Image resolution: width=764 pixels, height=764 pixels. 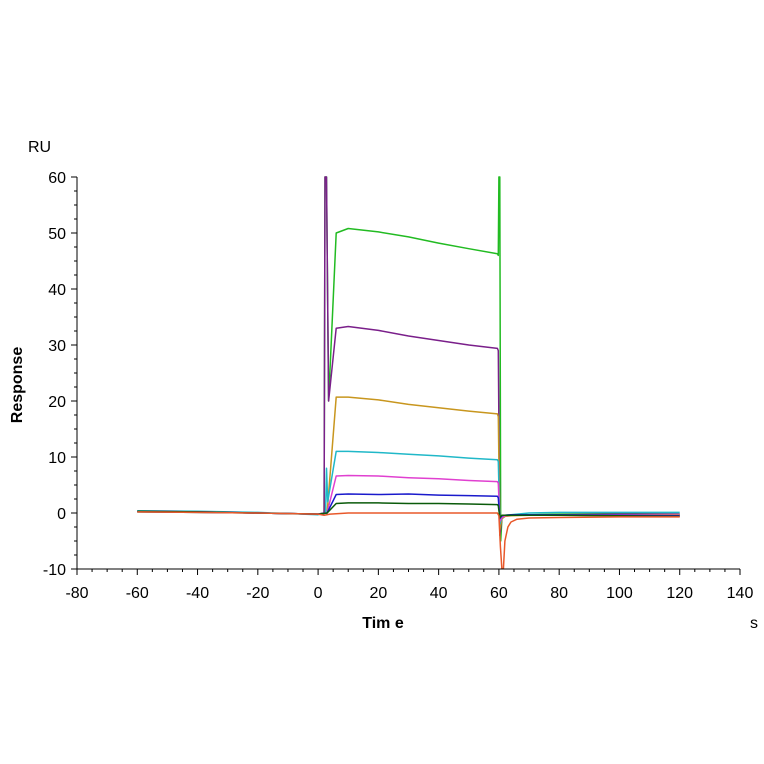 I want to click on x-tick-label: -60, so click(x=137, y=593).